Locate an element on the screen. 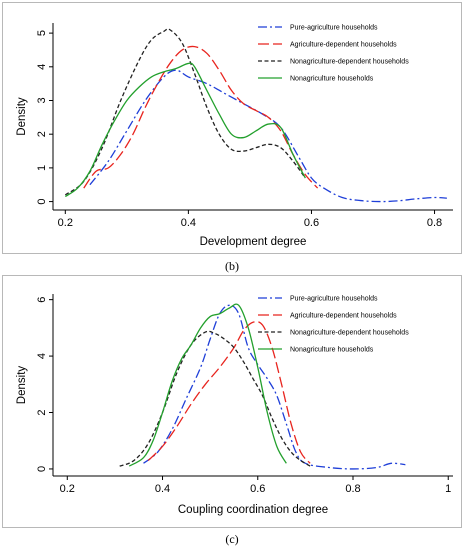 The image size is (464, 550). x-axis-title: Coupling coordination degree is located at coordinates (253, 510).